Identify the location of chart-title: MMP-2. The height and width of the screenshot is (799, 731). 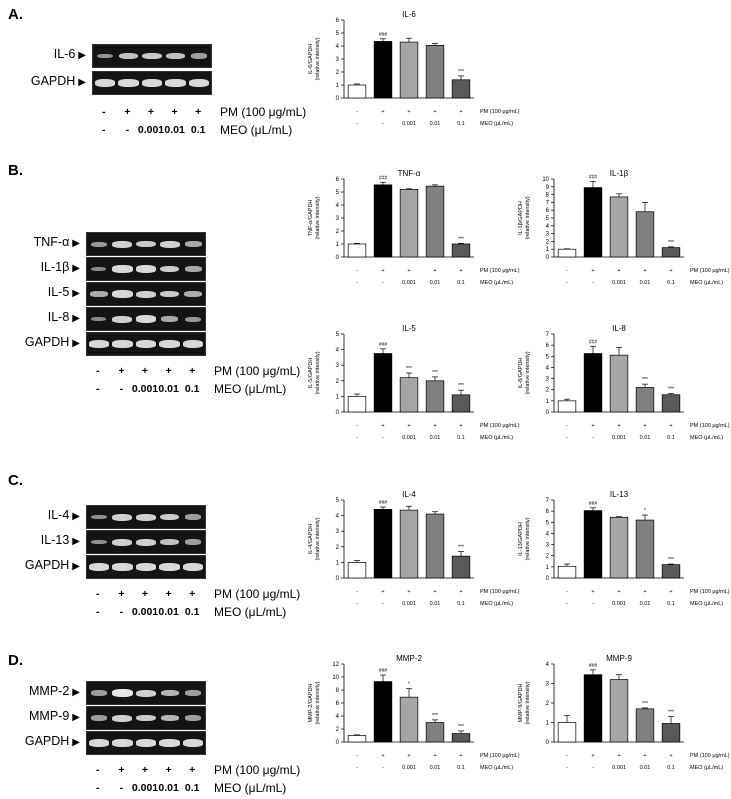
(409, 658).